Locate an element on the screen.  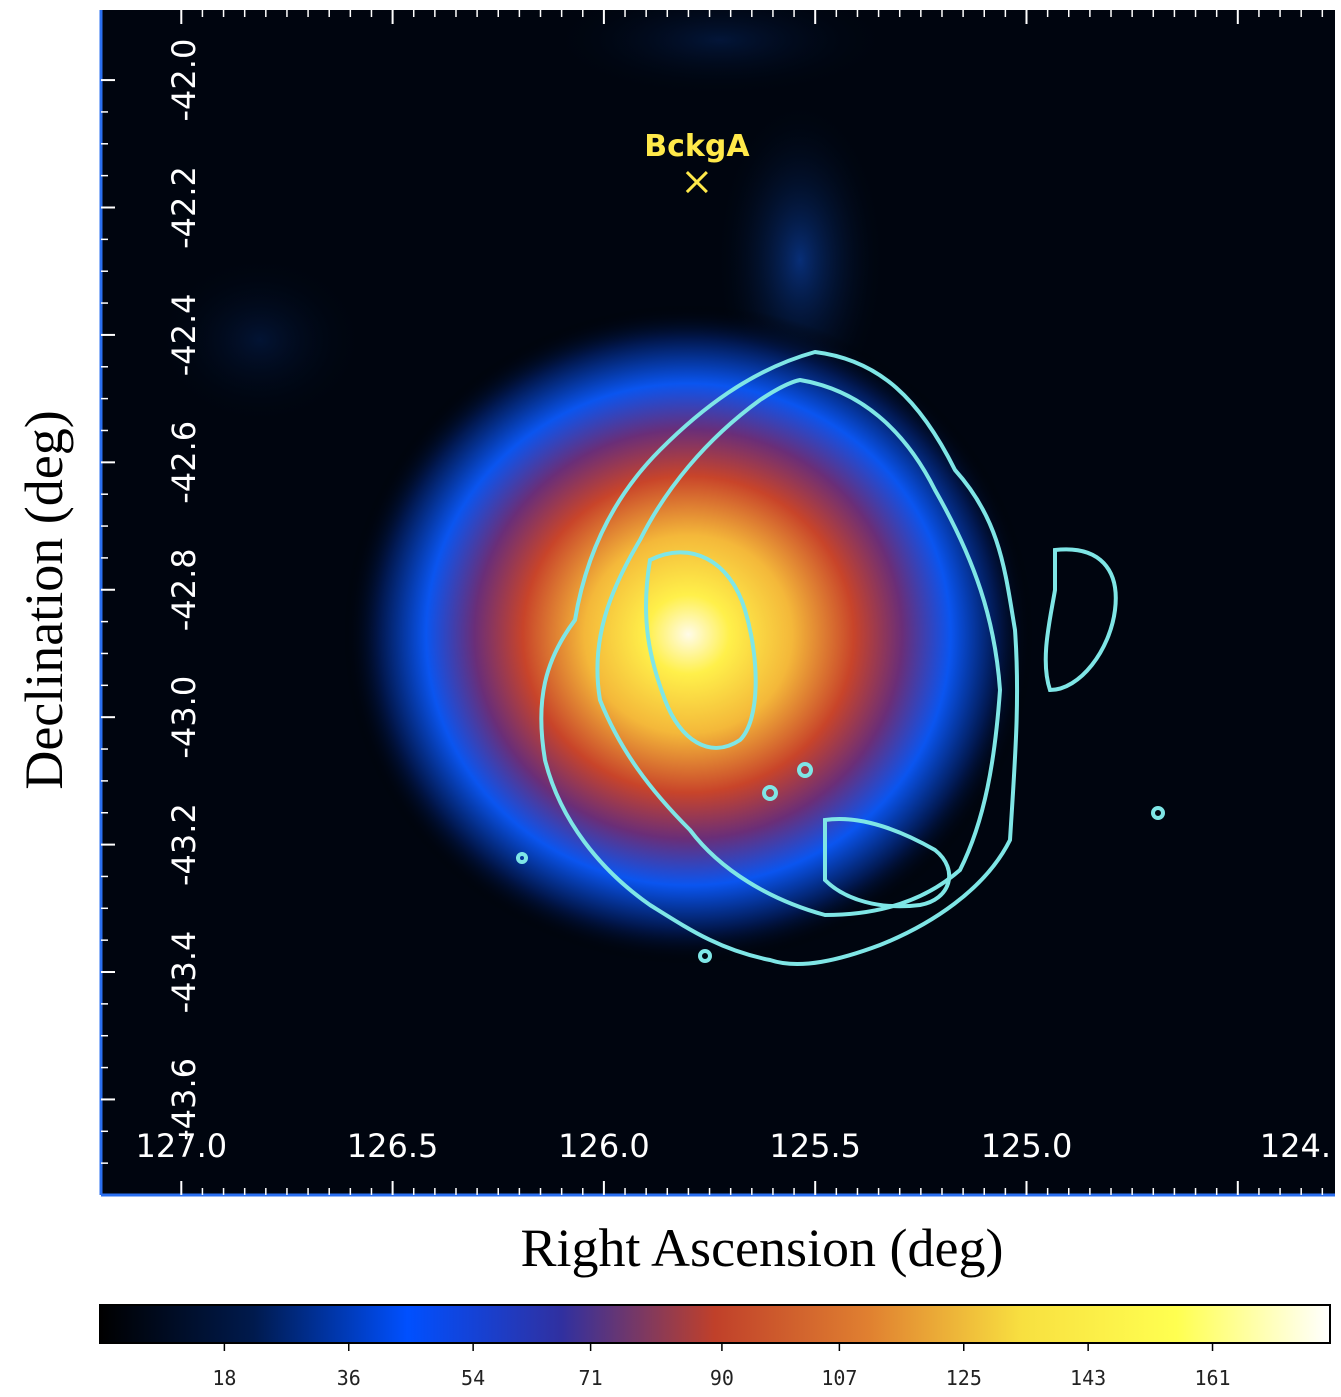
y-tick-label: -43.6 is located at coordinates (184, 1099).